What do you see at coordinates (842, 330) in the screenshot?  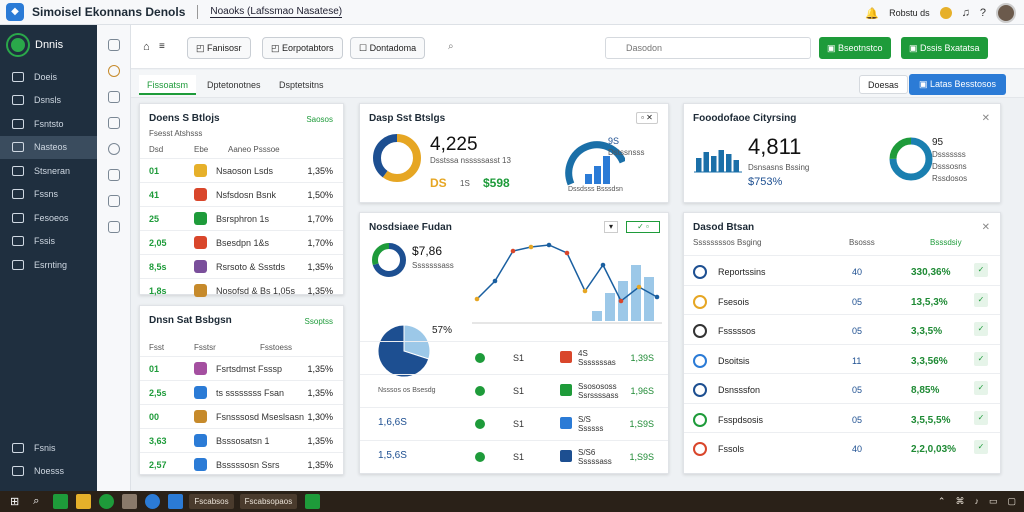 I see `list-item: Fsssssos 05 3,3,5% ✓` at bounding box center [842, 330].